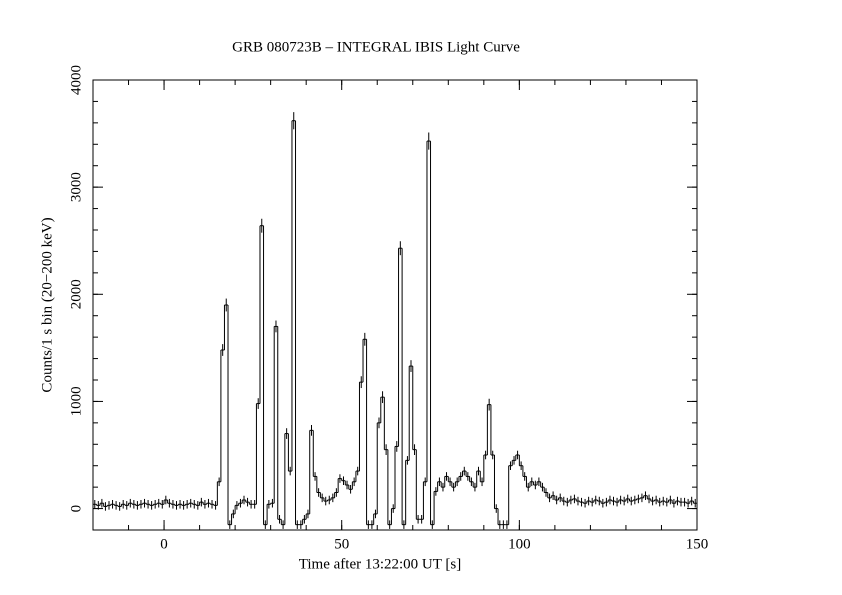 The width and height of the screenshot is (842, 595). I want to click on y-axis-label: Counts/1 s bin (20−200 keV), so click(47, 304).